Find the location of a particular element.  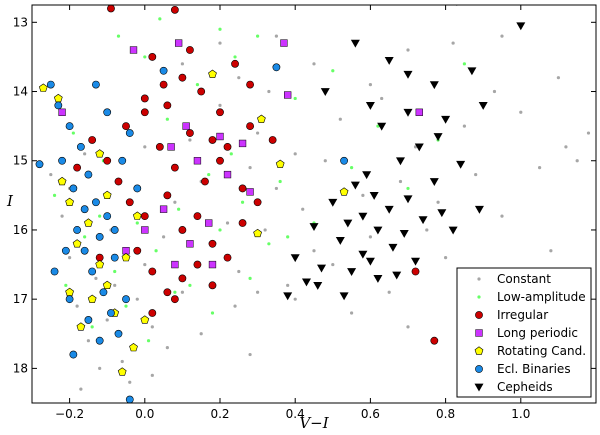

y-tick-label: 13 is located at coordinates (20, 22).